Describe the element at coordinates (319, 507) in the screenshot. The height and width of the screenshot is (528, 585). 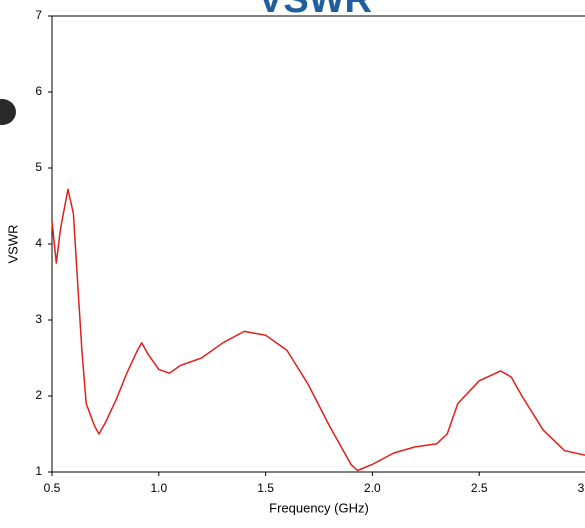
I see `x-axis-label: Frequency (GHz)` at that location.